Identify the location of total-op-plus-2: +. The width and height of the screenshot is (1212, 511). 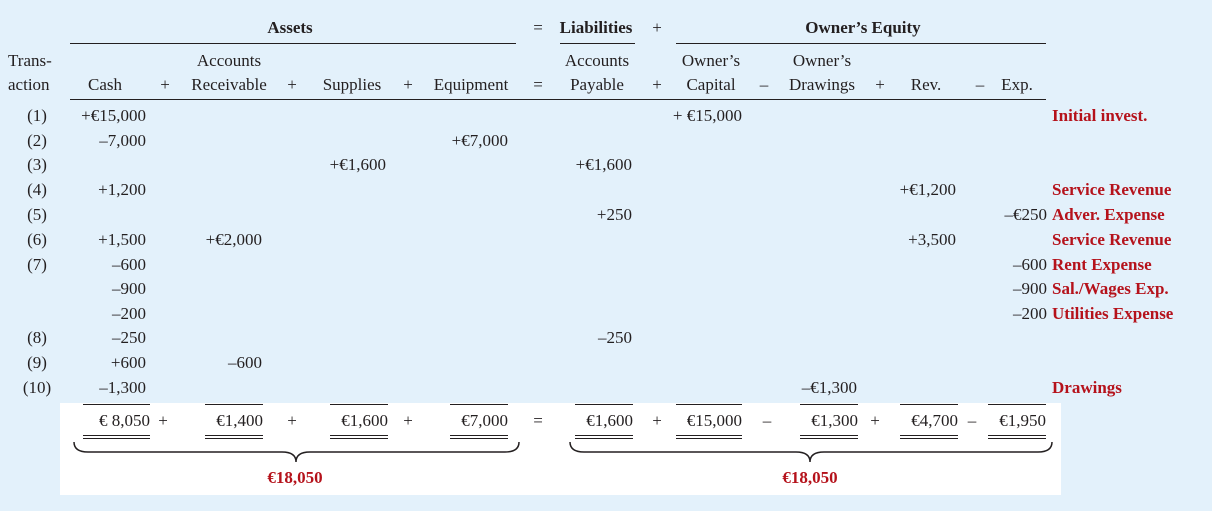
(292, 420).